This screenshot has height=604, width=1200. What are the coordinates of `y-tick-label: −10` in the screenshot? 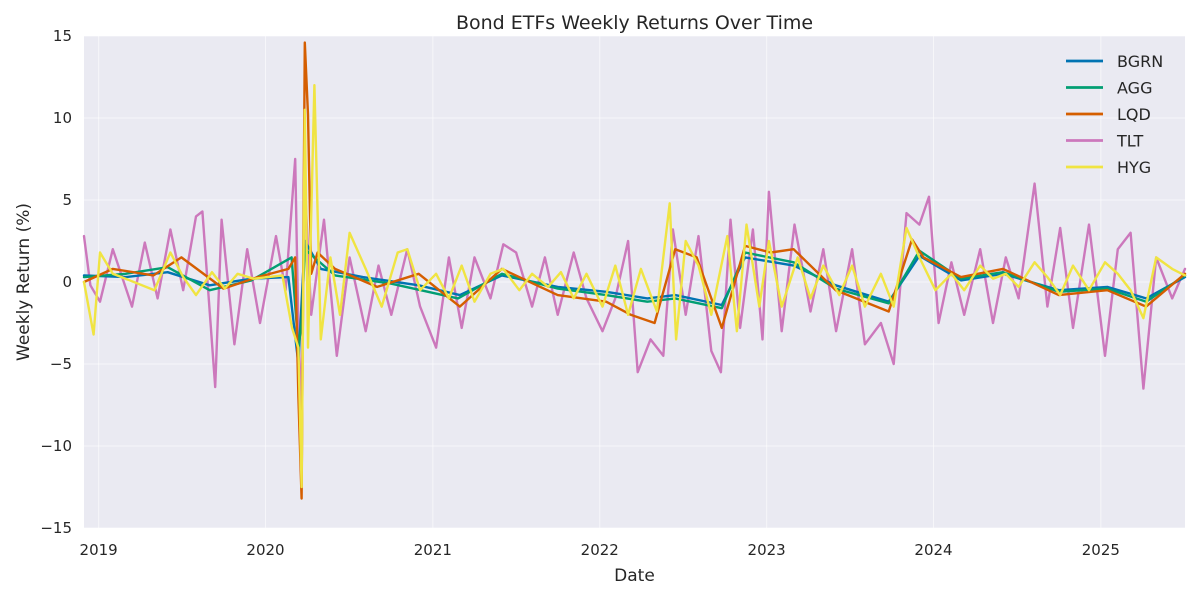 It's located at (56, 446).